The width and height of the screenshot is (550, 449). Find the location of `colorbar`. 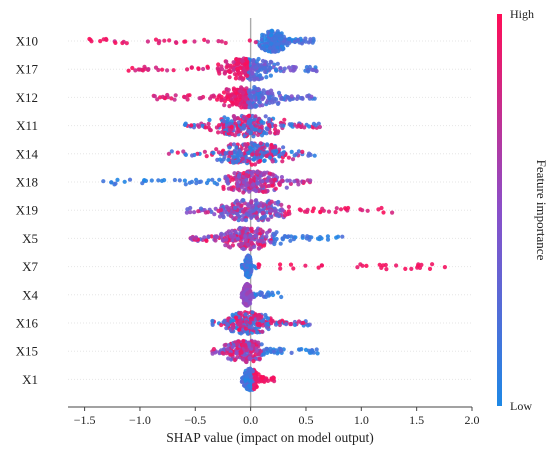

colorbar is located at coordinates (499, 210).